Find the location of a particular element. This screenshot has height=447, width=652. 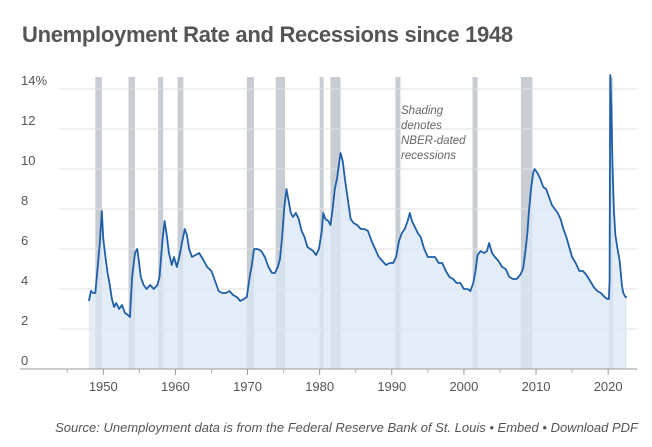

y-tick-label: 0 is located at coordinates (24, 360).